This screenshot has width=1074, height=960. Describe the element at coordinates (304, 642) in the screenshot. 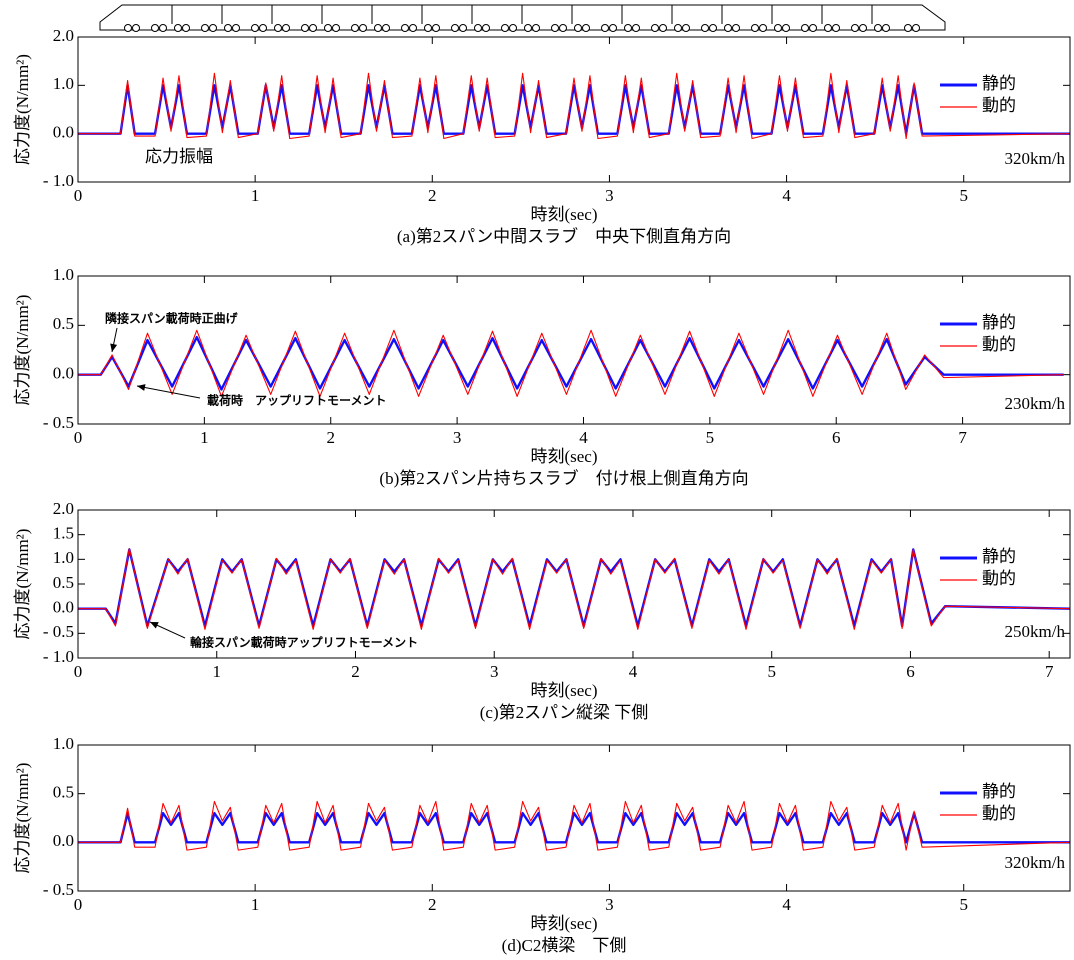

I see `annotation: 輪接スパン載荷時アップリフトモーメント` at that location.